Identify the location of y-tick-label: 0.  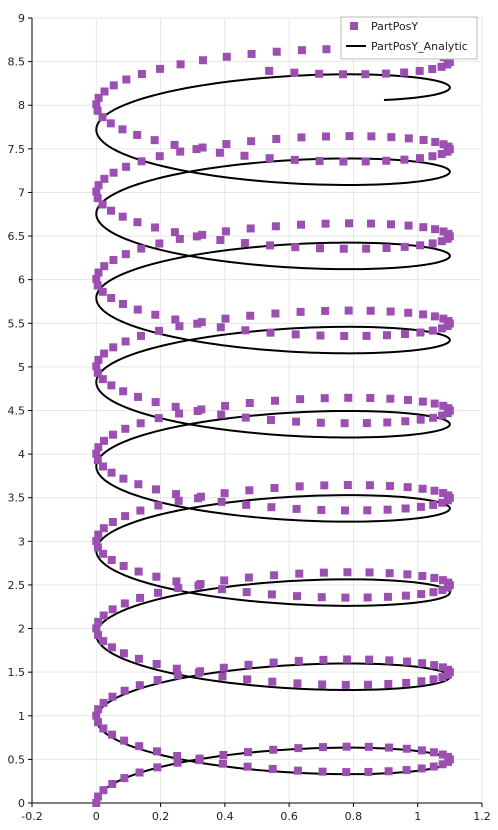
(21, 803).